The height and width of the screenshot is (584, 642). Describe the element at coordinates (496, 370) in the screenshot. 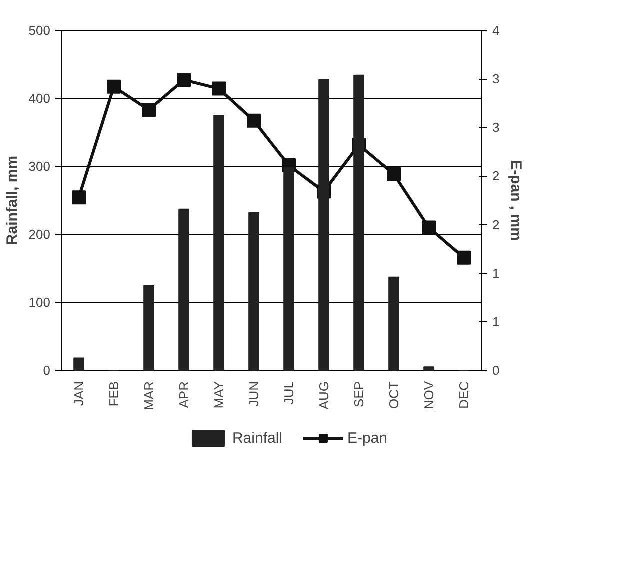

I see `y2-tick-label: 0` at that location.